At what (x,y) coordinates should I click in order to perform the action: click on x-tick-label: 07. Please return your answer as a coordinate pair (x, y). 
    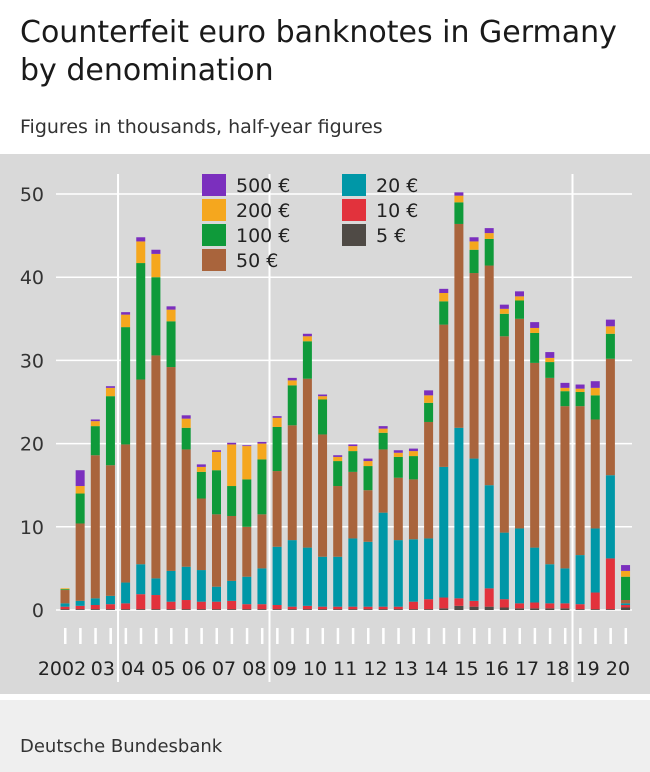
    Looking at the image, I should click on (224, 669).